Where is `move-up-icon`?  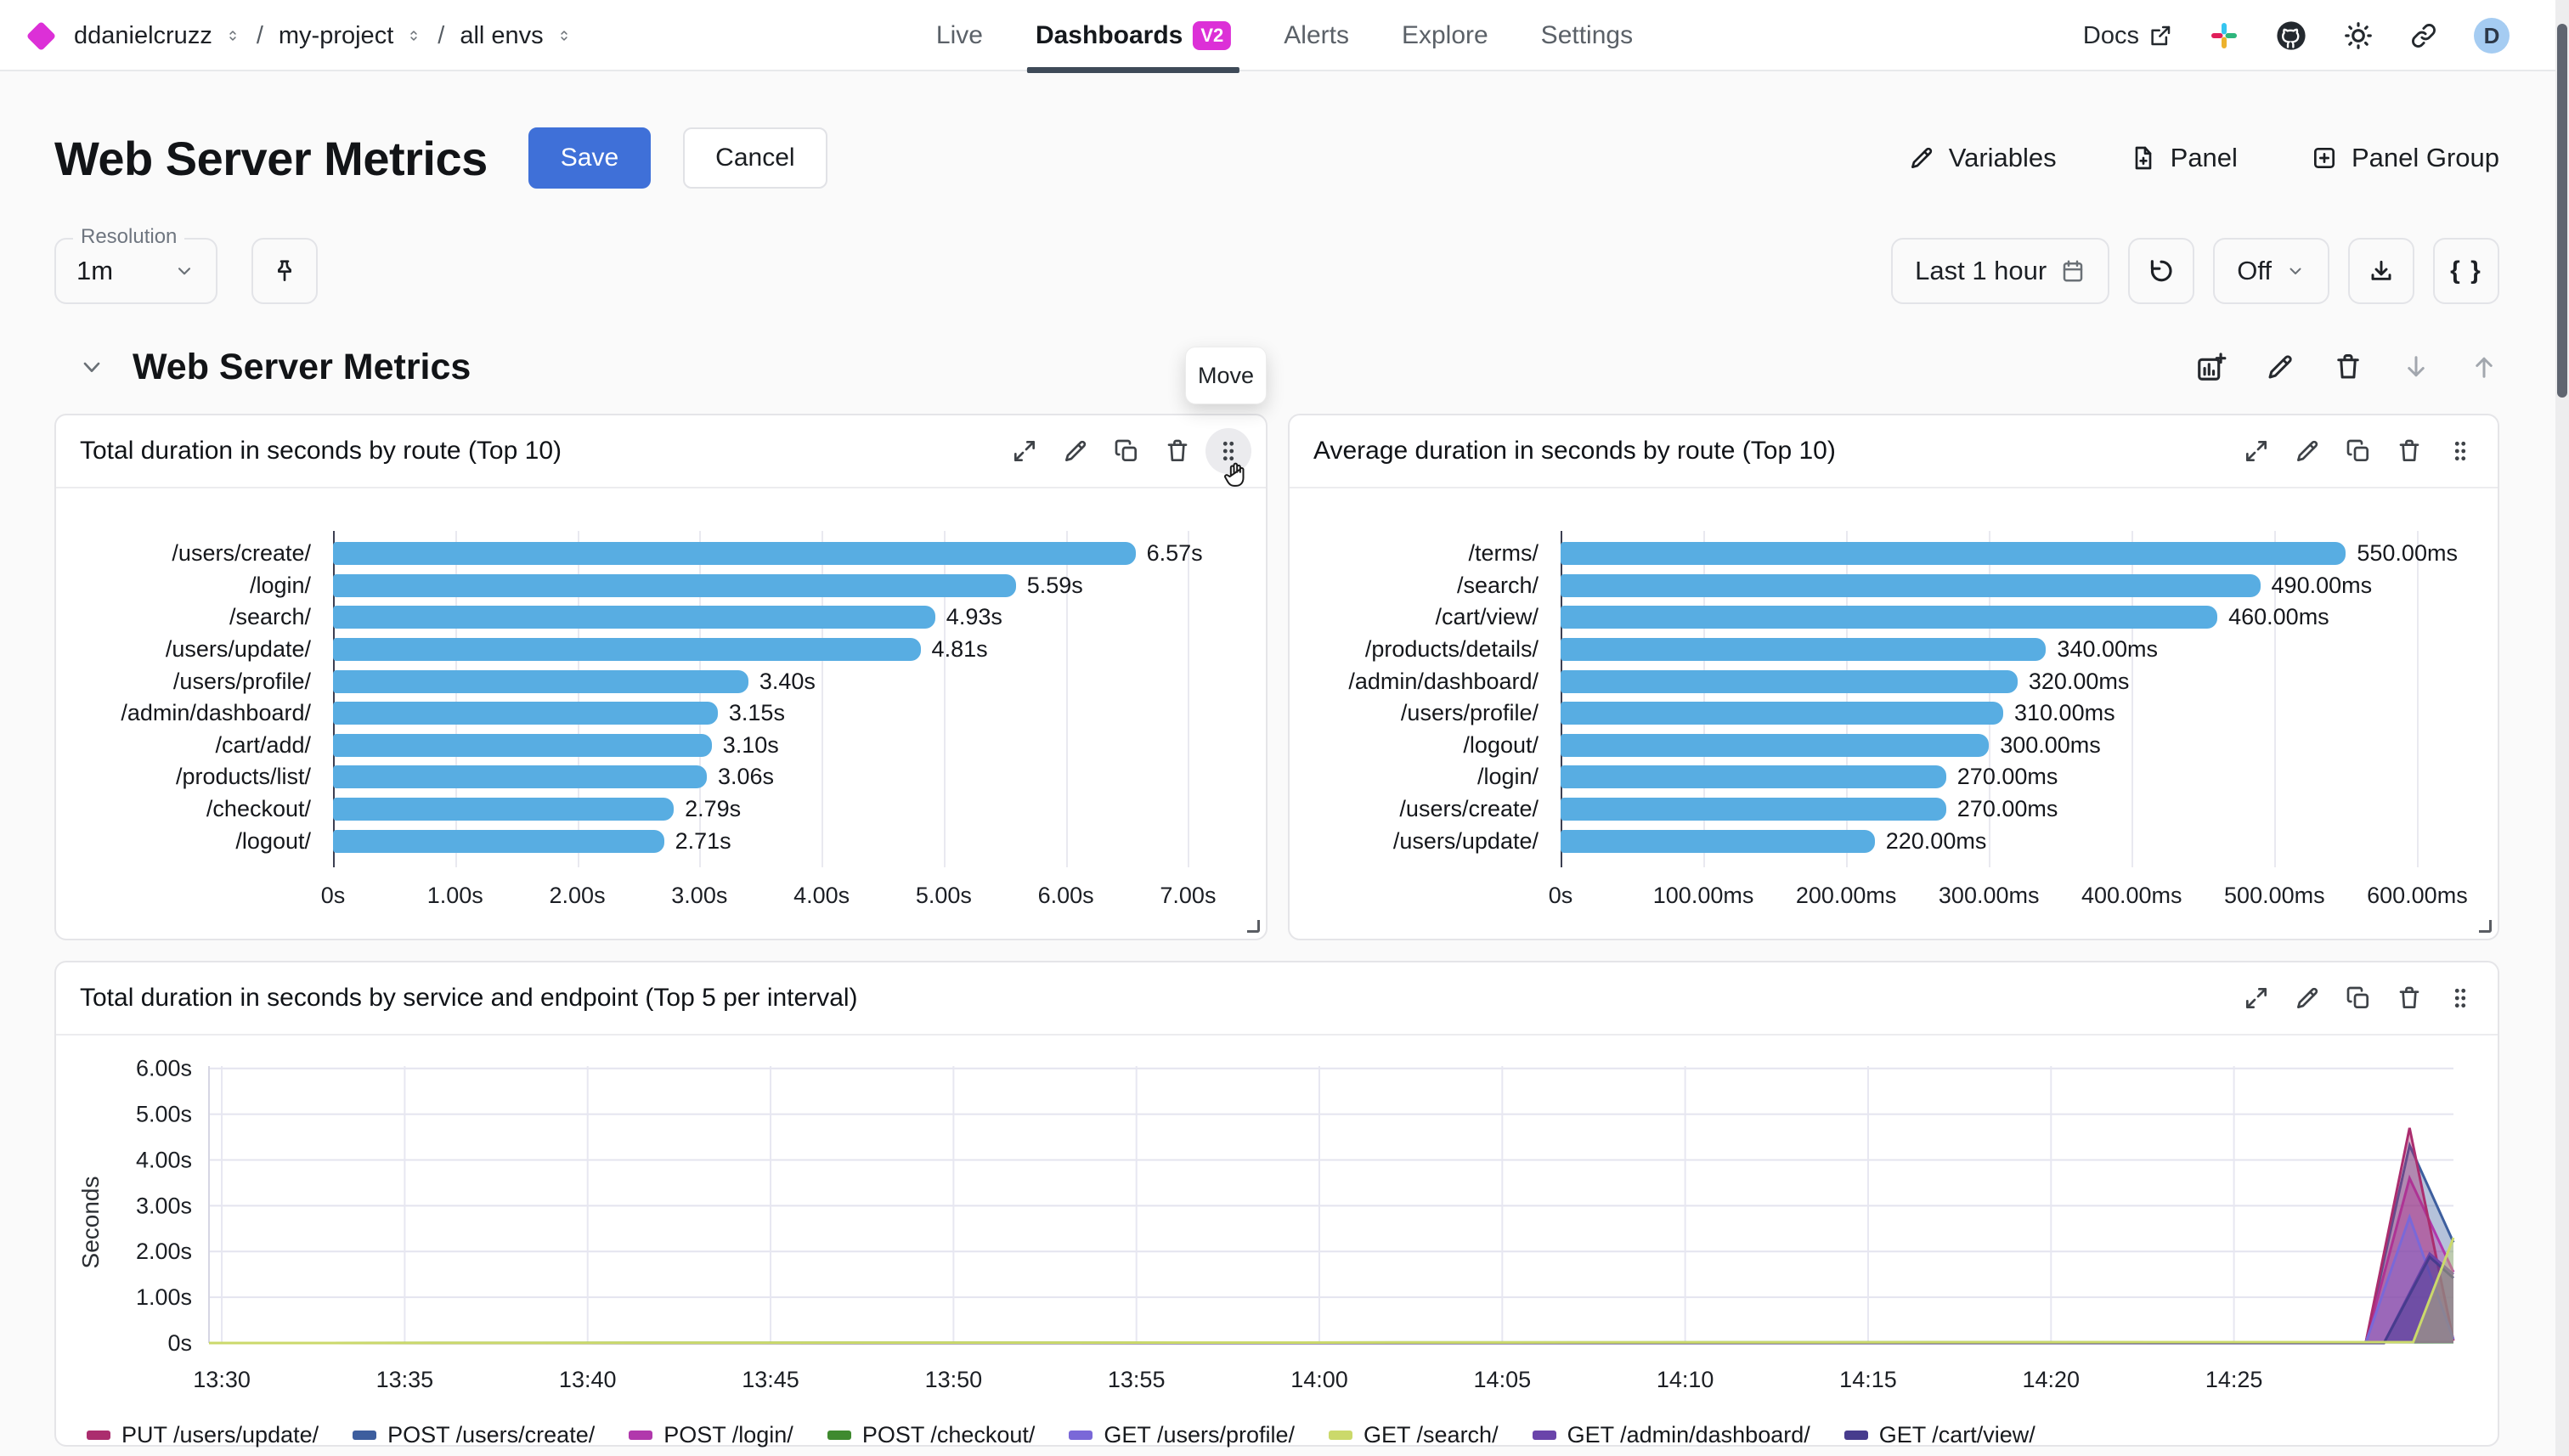
move-up-icon is located at coordinates (2484, 367).